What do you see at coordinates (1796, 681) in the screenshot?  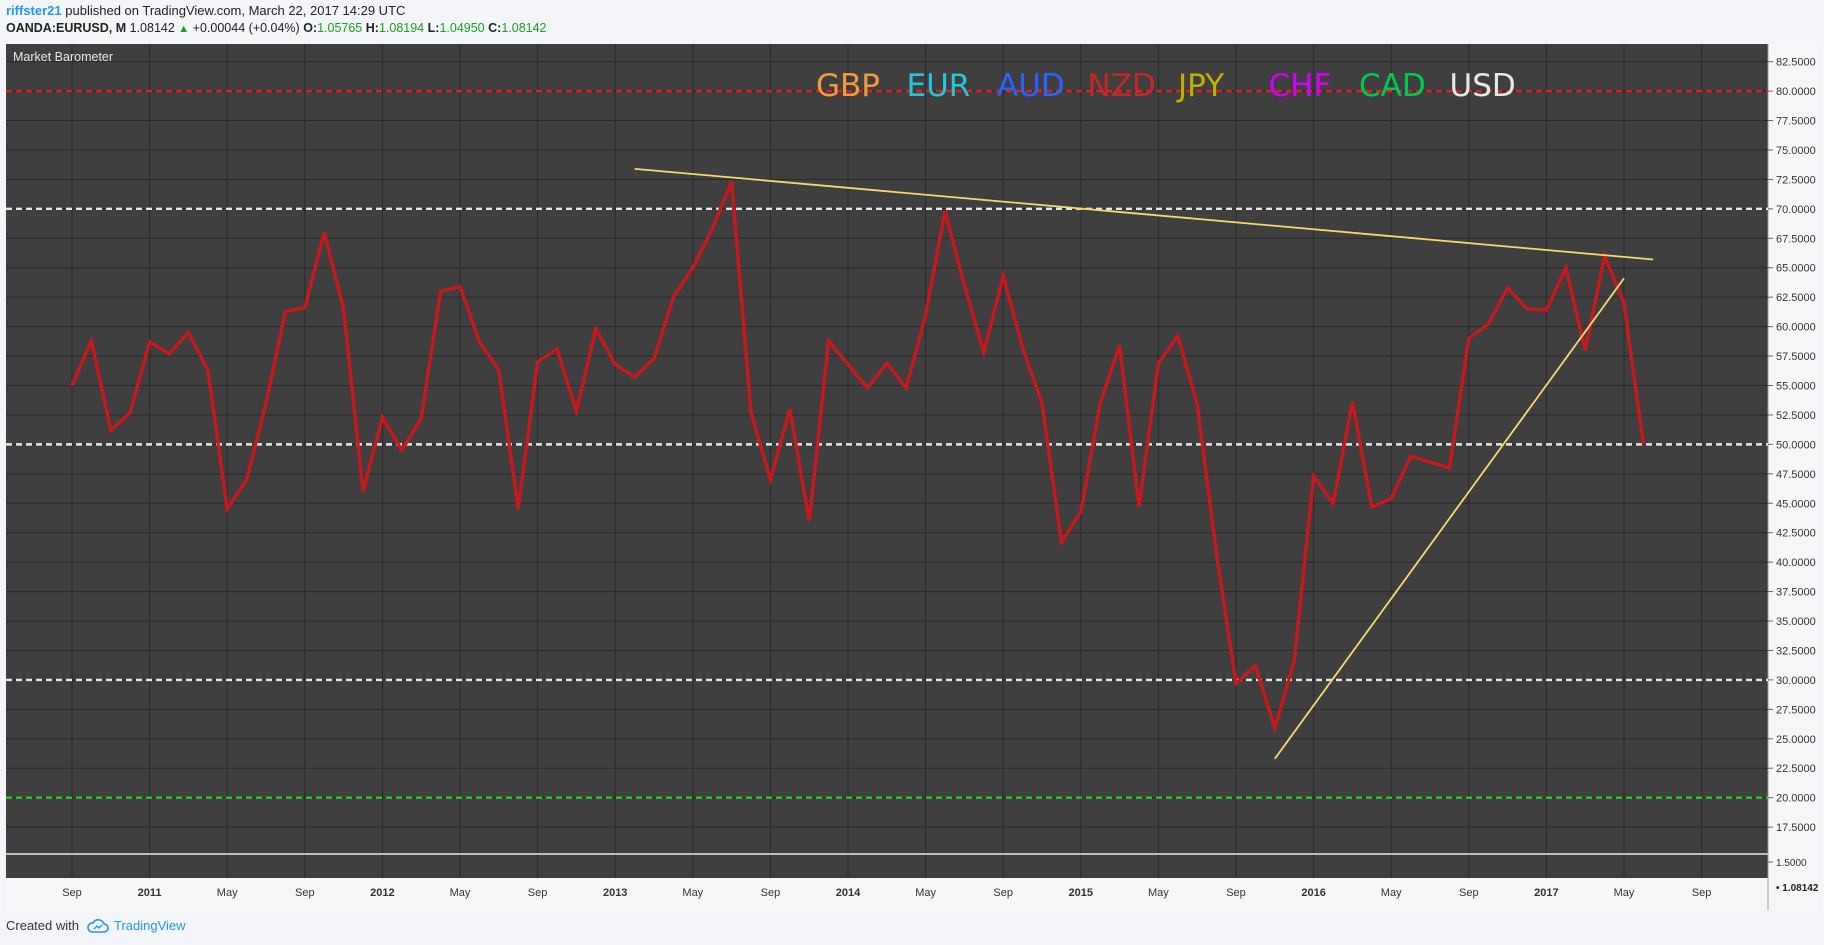 I see `y-tick-label: 30.0000` at bounding box center [1796, 681].